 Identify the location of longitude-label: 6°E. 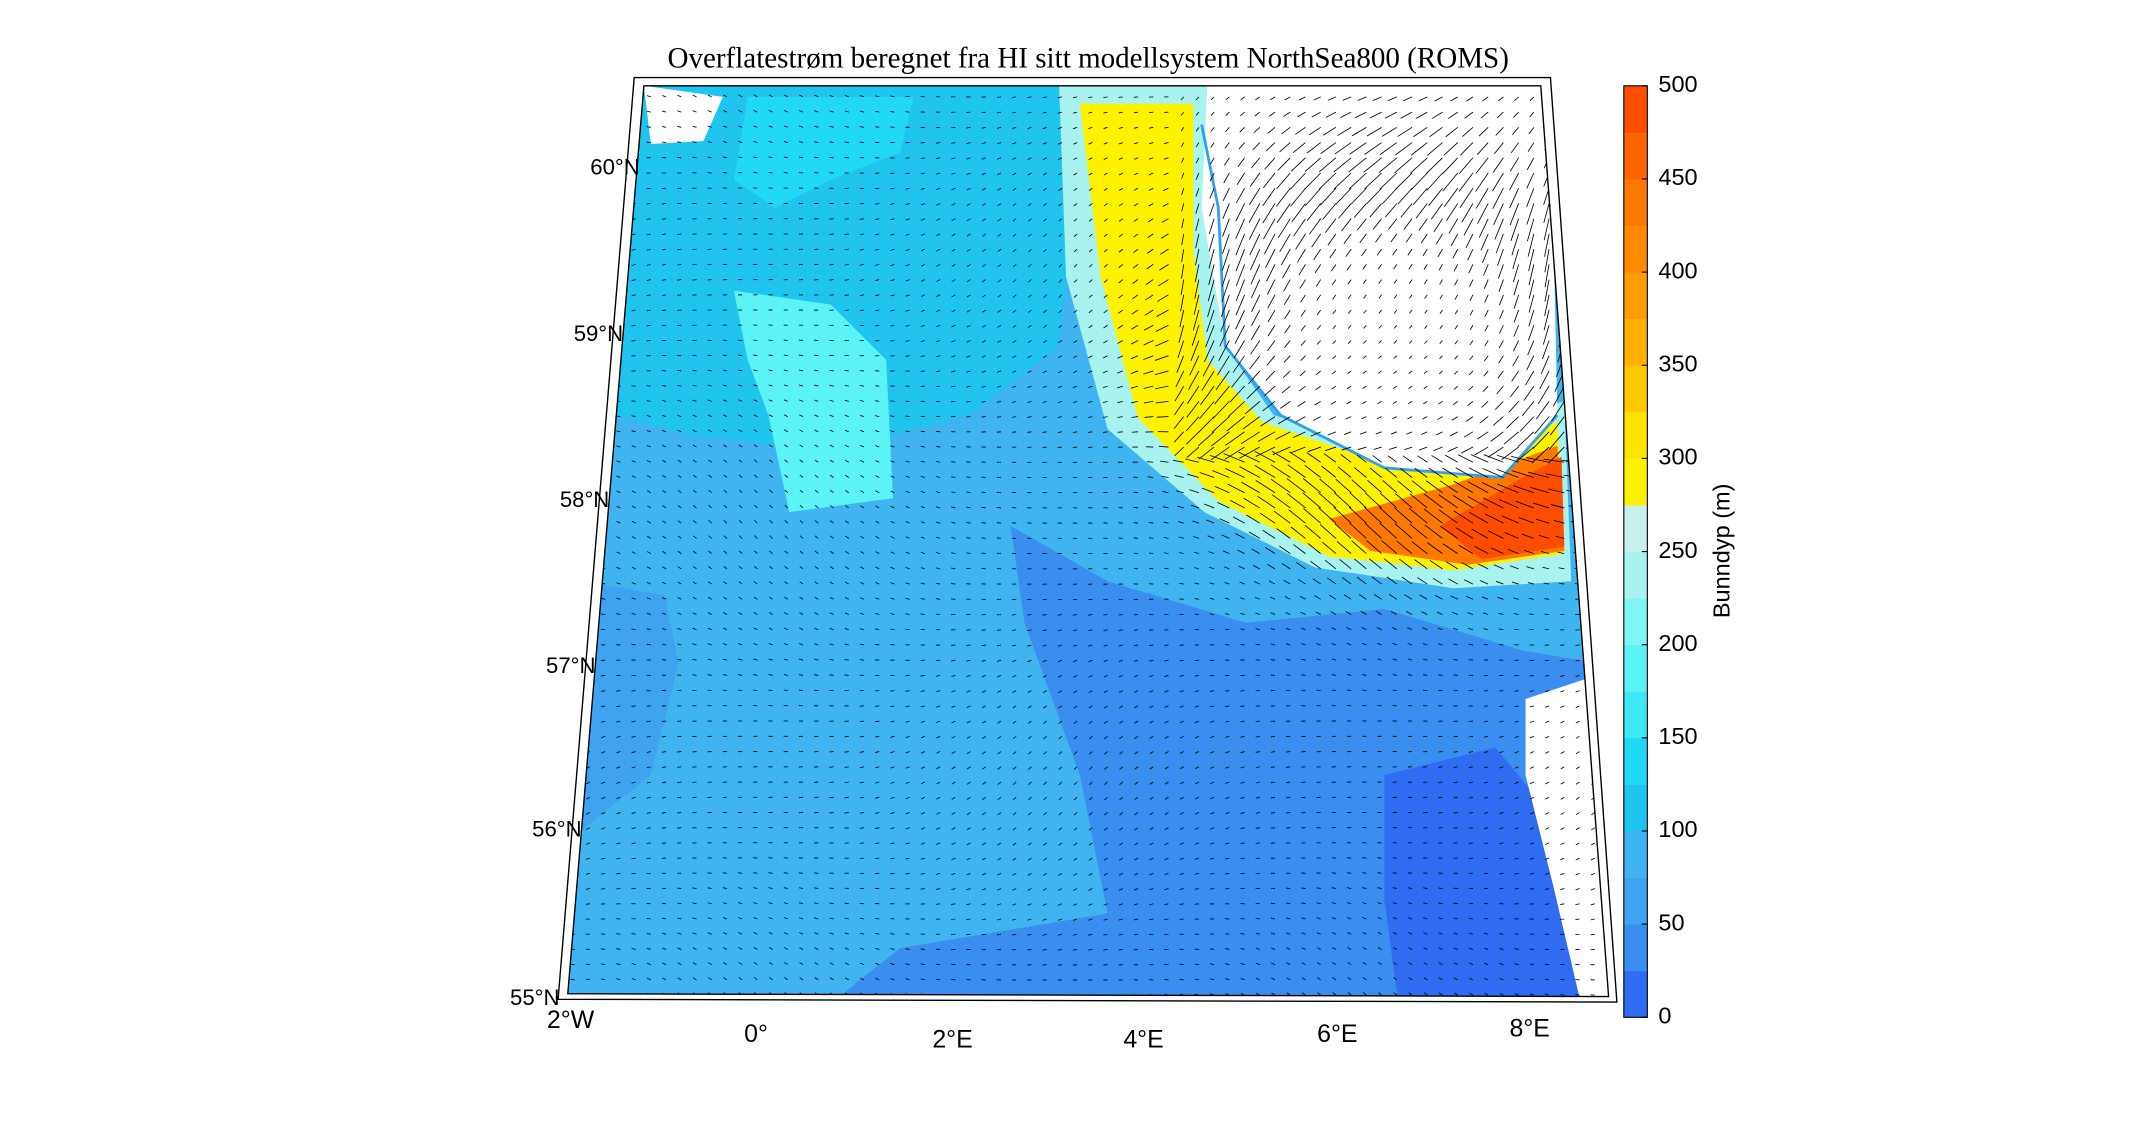
(1337, 1034).